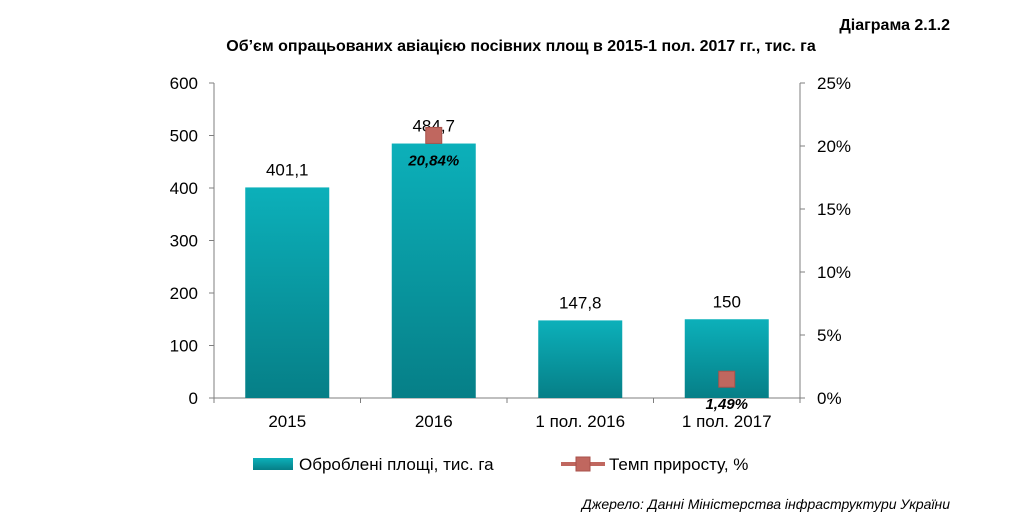 The image size is (1022, 522). I want to click on y-left-tick-label: 200, so click(184, 293).